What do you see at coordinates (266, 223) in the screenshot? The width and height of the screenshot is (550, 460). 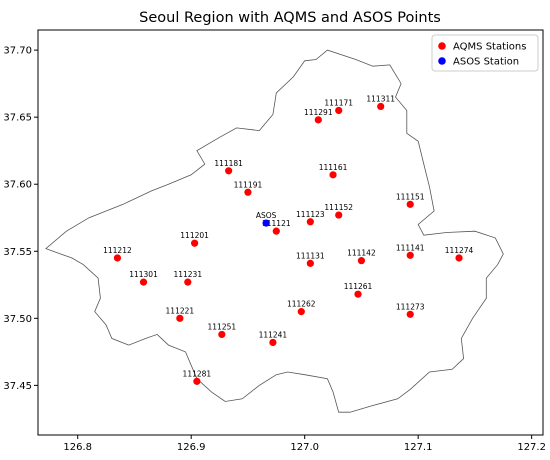 I see `asos-station-point` at bounding box center [266, 223].